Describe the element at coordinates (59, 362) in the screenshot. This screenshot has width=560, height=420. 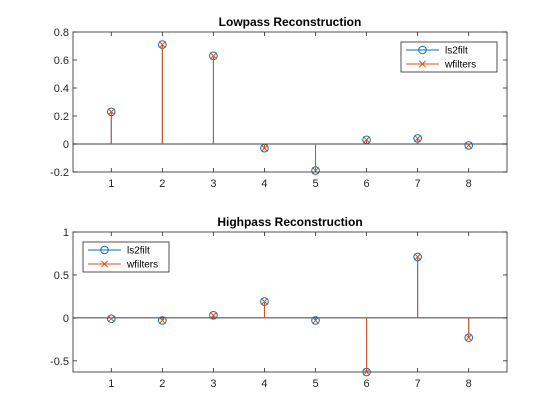
I see `y-tick-label: -0.5` at that location.